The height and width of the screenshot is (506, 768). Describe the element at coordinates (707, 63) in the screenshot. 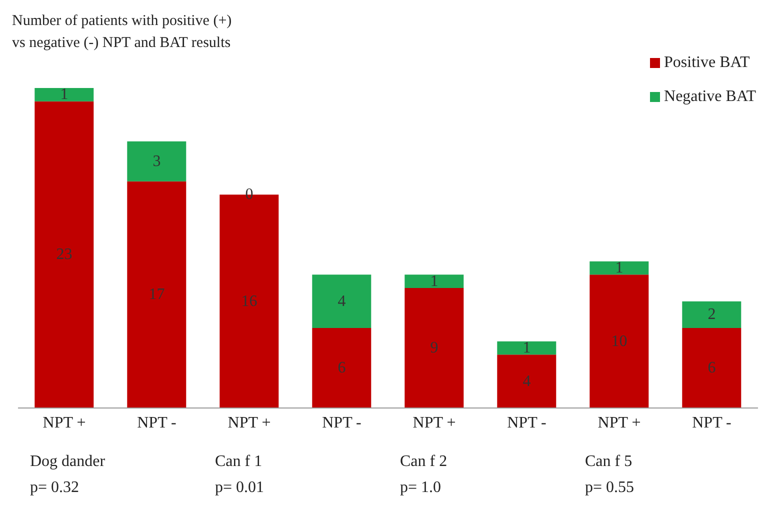

I see `legend-label: Positive BAT` at that location.